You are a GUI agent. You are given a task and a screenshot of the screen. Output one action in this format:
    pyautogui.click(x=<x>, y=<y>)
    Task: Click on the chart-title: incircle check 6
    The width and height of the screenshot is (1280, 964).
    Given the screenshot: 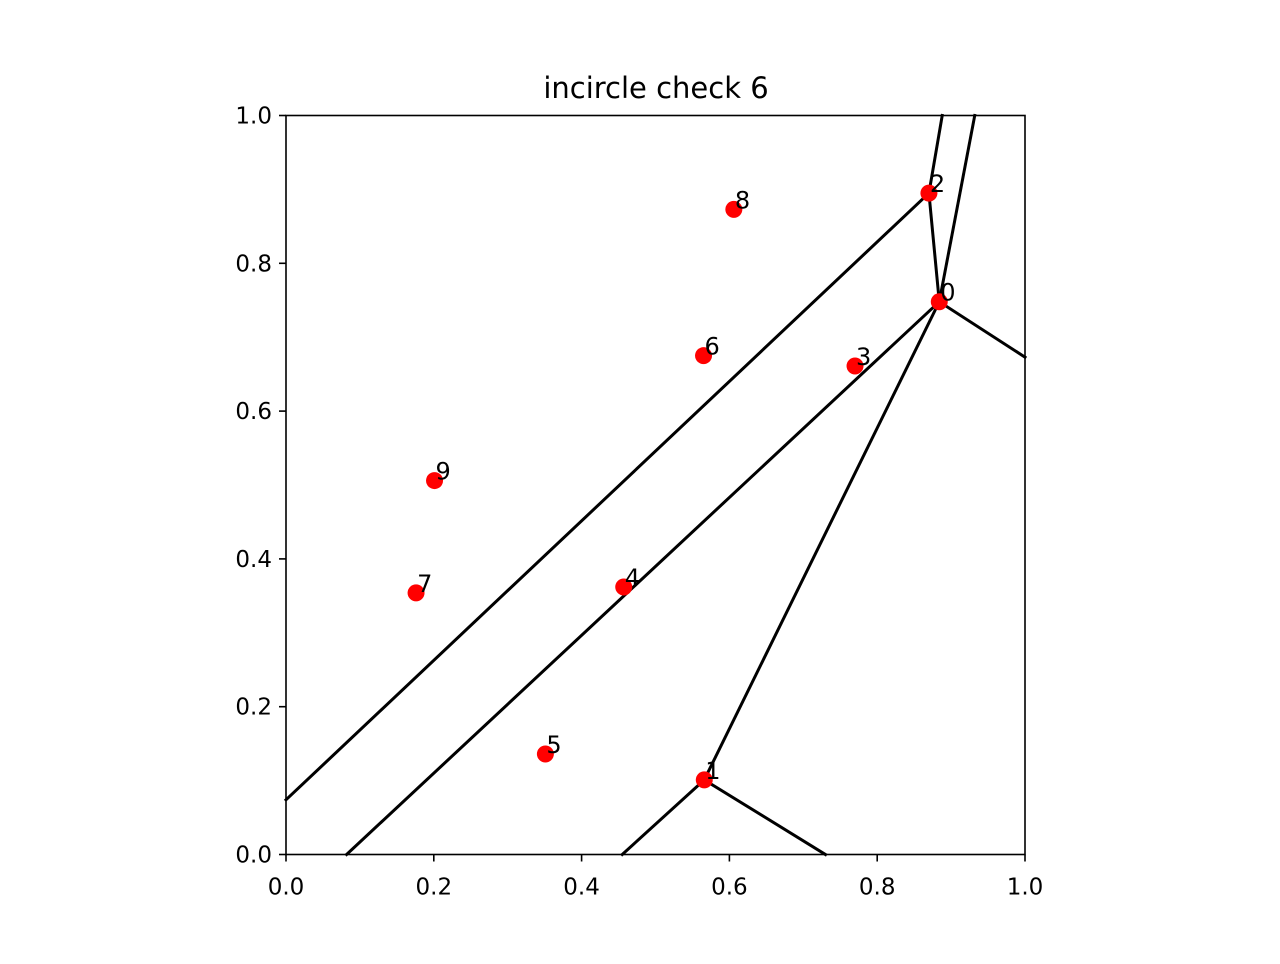 What is the action you would take?
    pyautogui.click(x=655, y=88)
    